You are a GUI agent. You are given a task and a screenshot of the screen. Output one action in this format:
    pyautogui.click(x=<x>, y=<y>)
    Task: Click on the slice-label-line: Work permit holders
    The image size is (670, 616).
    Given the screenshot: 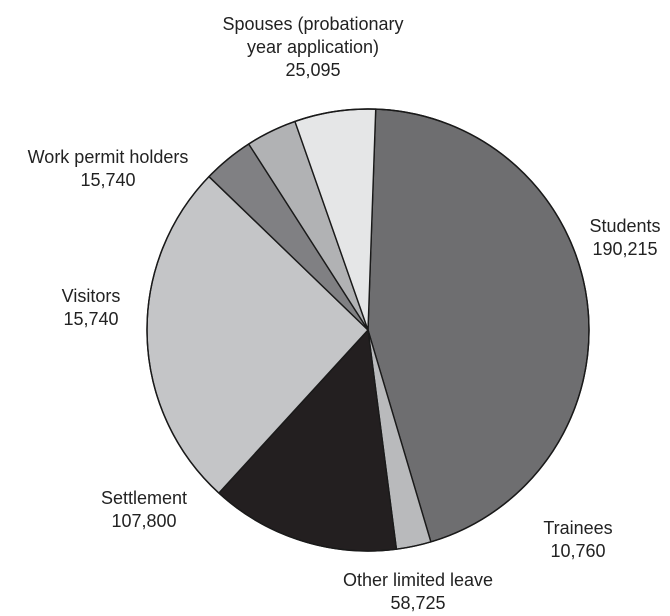 What is the action you would take?
    pyautogui.click(x=108, y=157)
    